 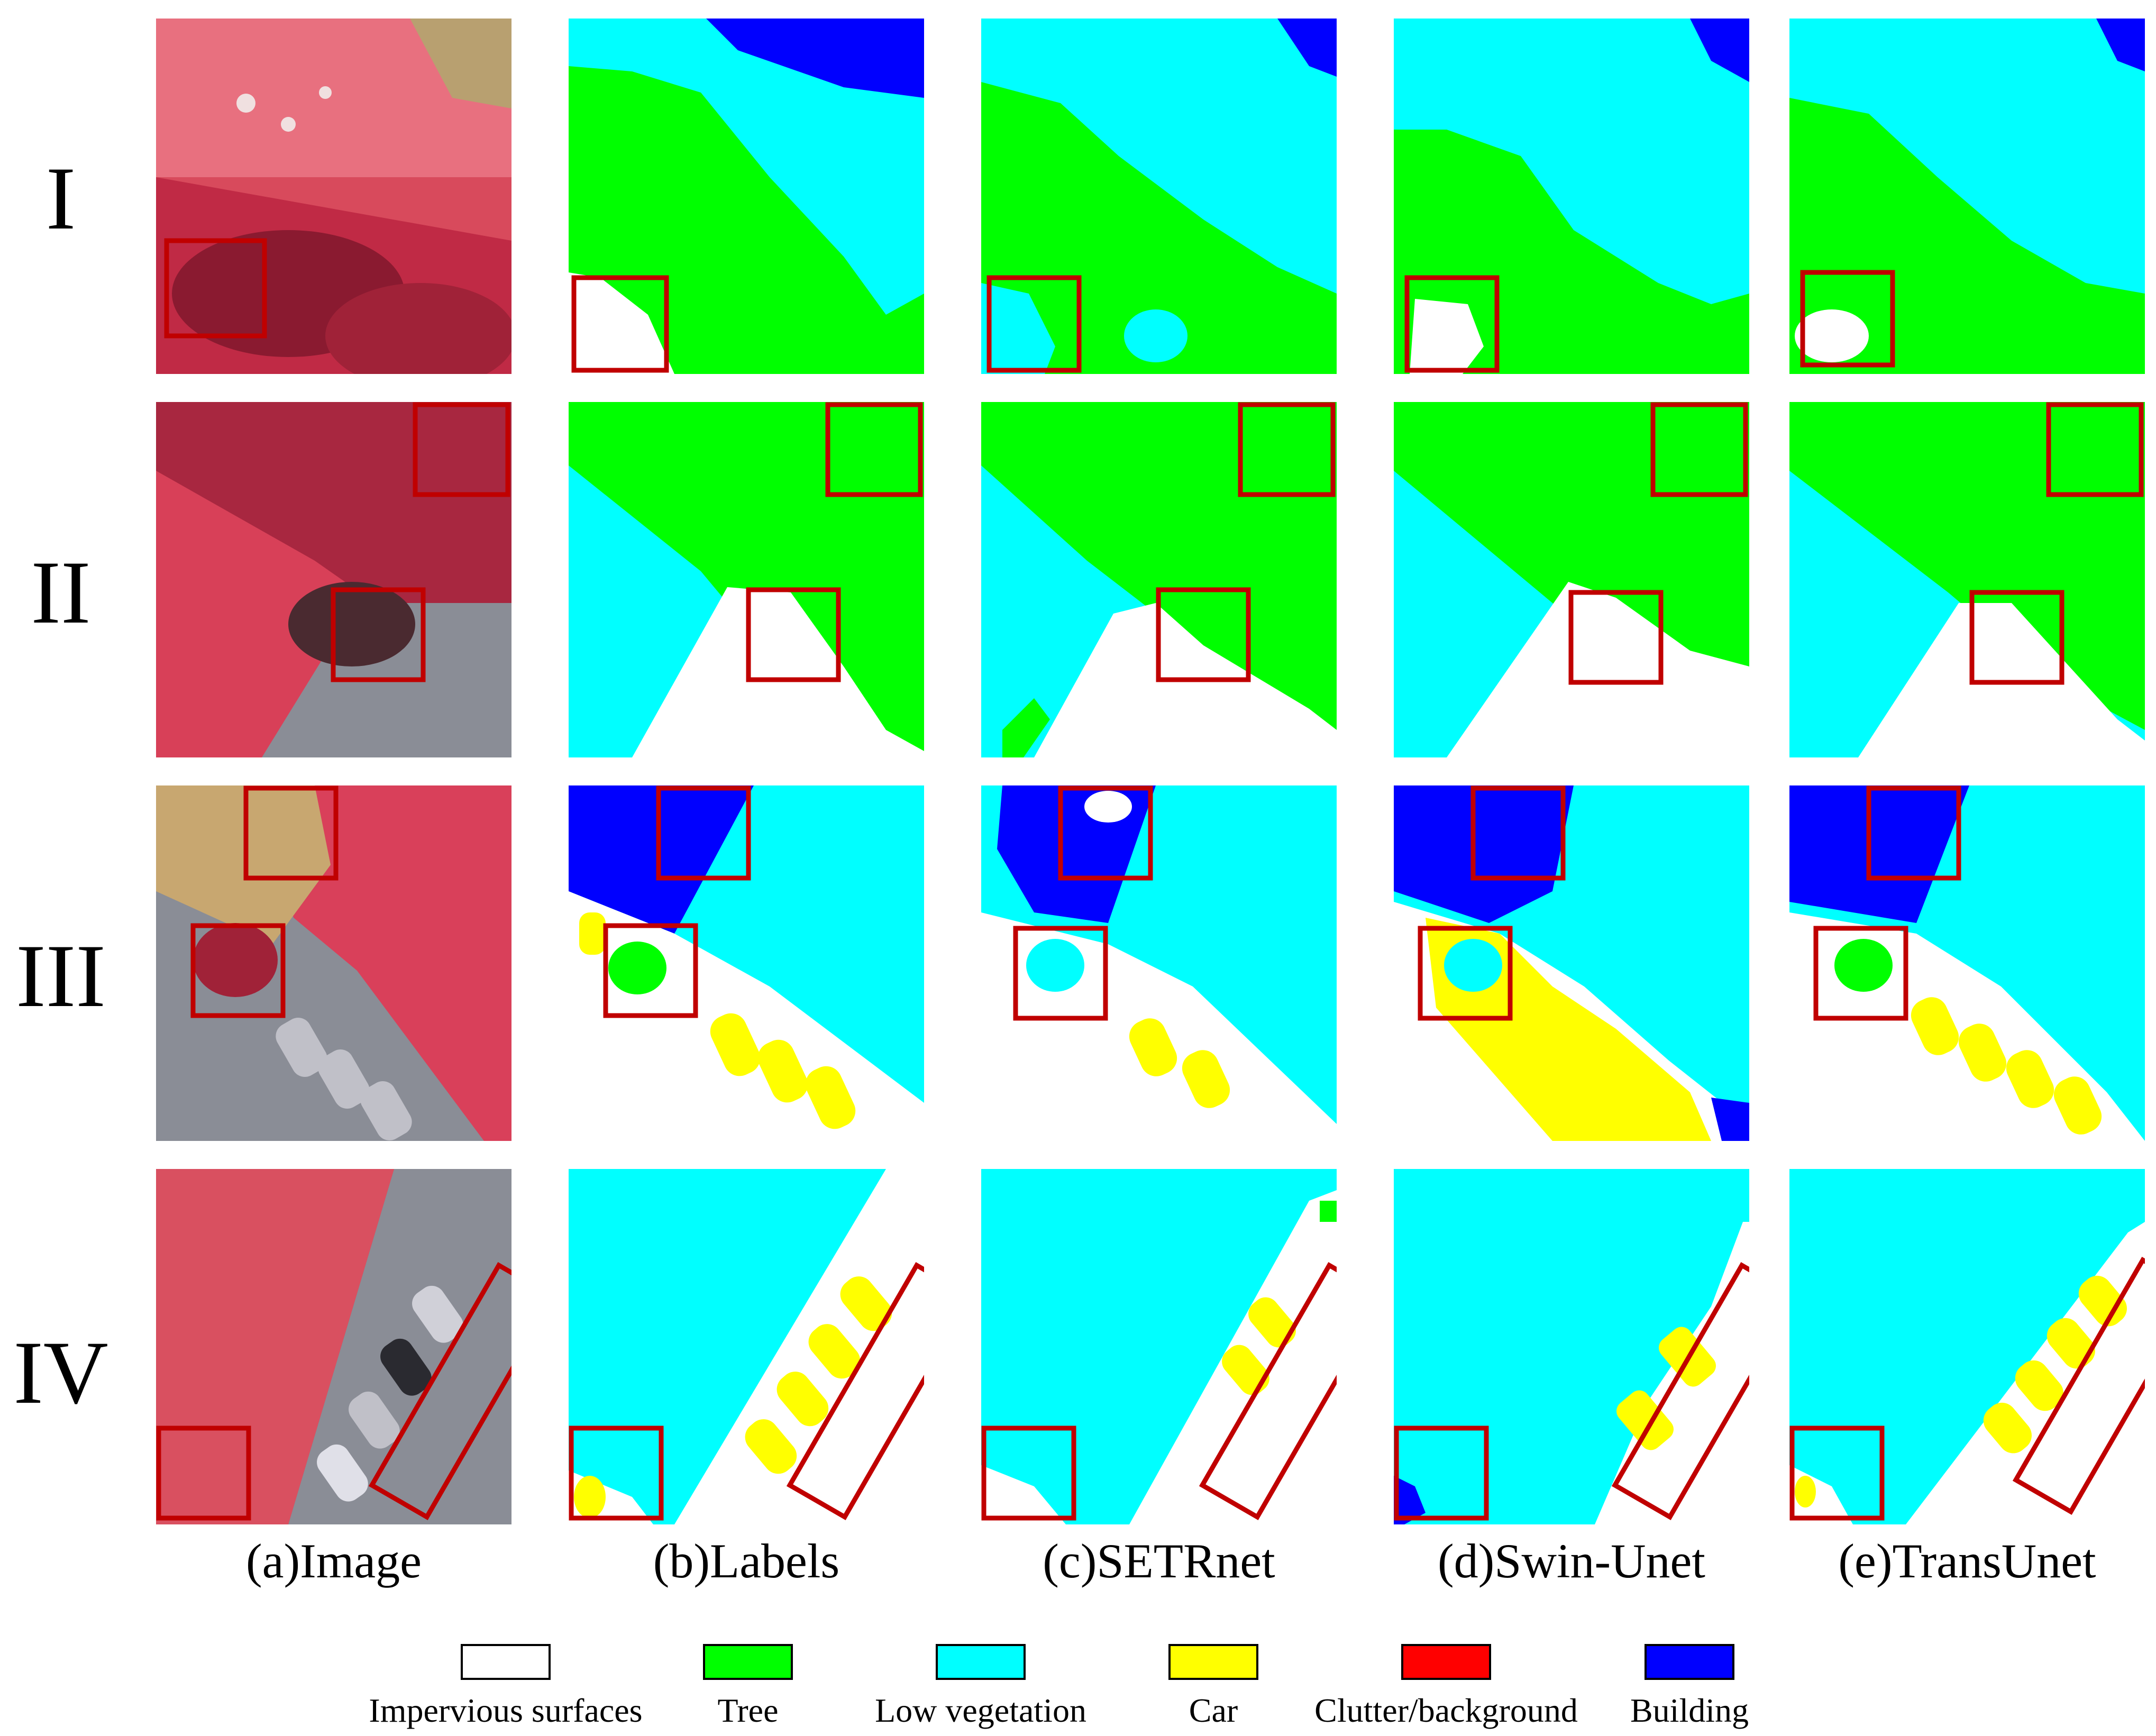 What do you see at coordinates (1159, 196) in the screenshot?
I see `tile-setrnet-row-i` at bounding box center [1159, 196].